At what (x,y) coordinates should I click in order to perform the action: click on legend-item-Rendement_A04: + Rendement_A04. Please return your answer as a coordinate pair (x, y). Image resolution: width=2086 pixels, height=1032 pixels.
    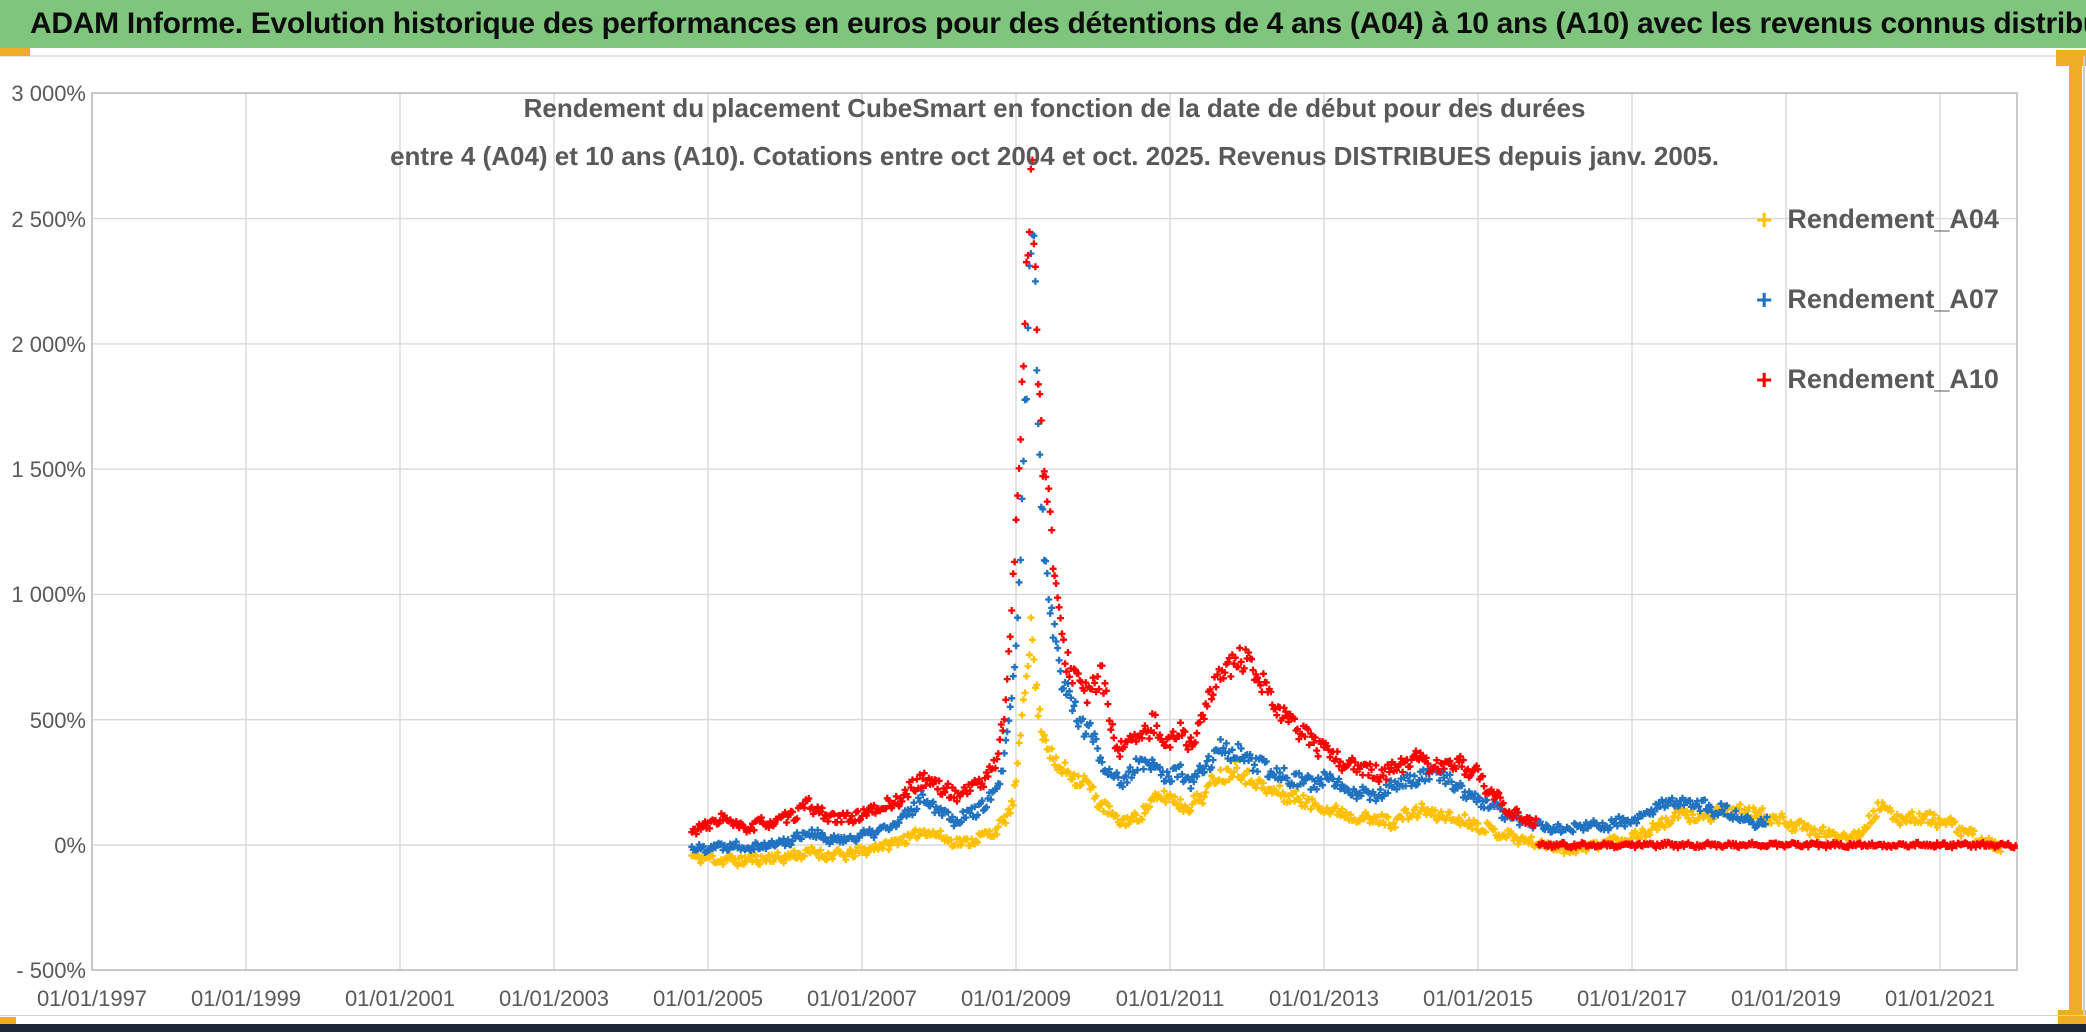
    Looking at the image, I should click on (1877, 219).